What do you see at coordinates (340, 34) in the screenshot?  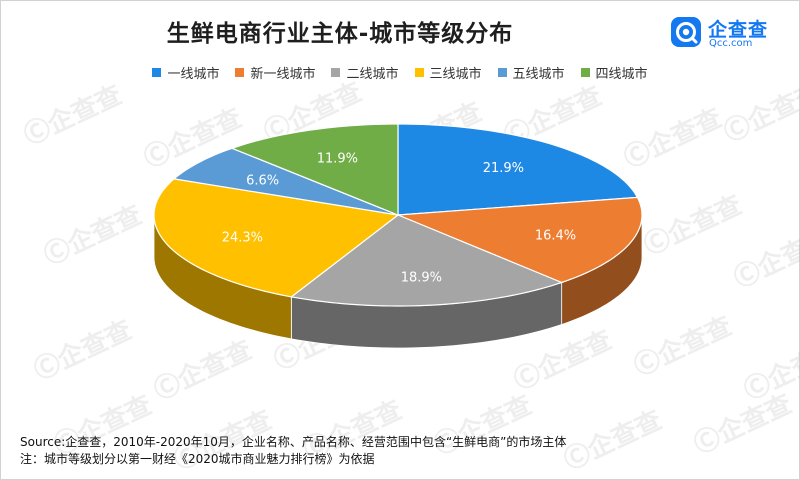 I see `chart-title: 生鲜电商行业主体-城市等级分布` at bounding box center [340, 34].